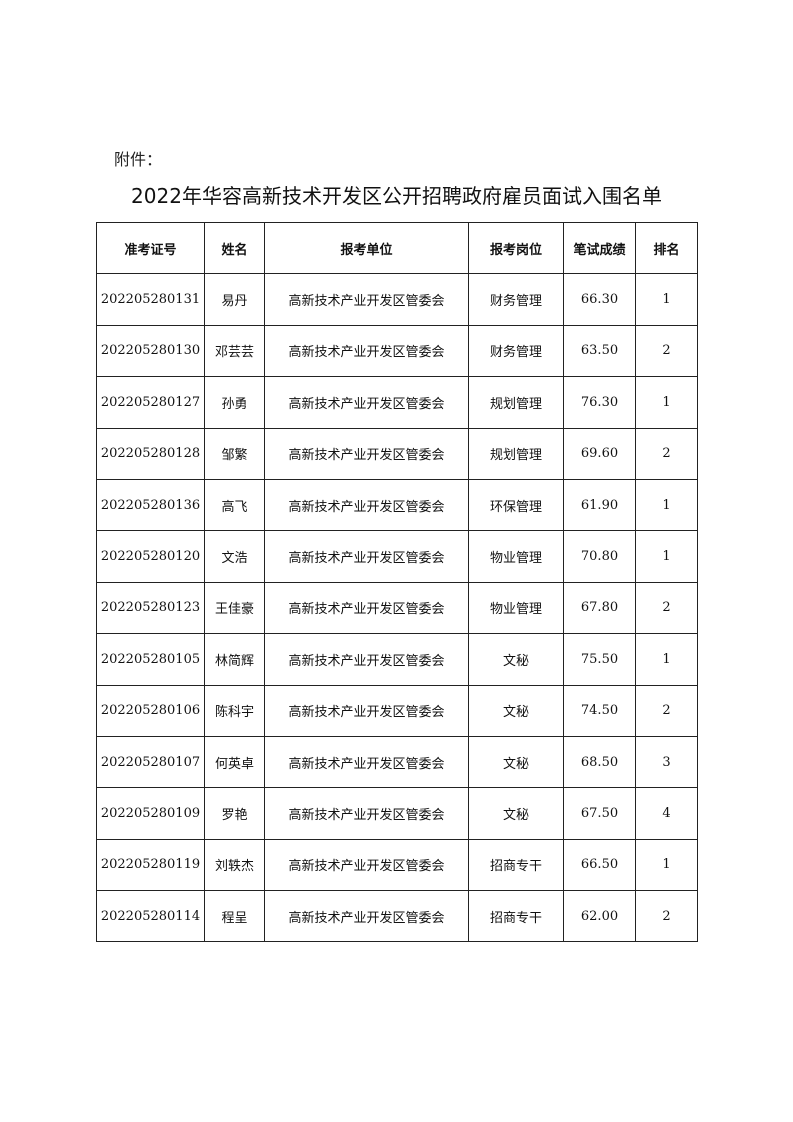 This screenshot has width=793, height=1122. I want to click on document-title: 2022年华容高新技术开发区公开招聘政府雇员面试入围名单, so click(396, 196).